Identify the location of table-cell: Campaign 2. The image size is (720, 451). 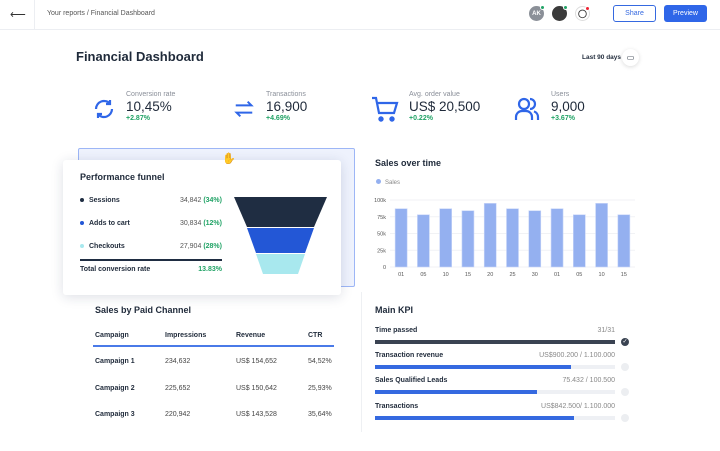
(115, 388).